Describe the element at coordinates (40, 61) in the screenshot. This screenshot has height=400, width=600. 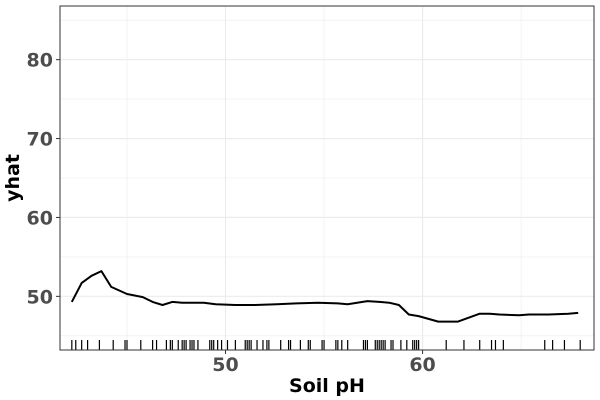
I see `y-tick-label: 80` at that location.